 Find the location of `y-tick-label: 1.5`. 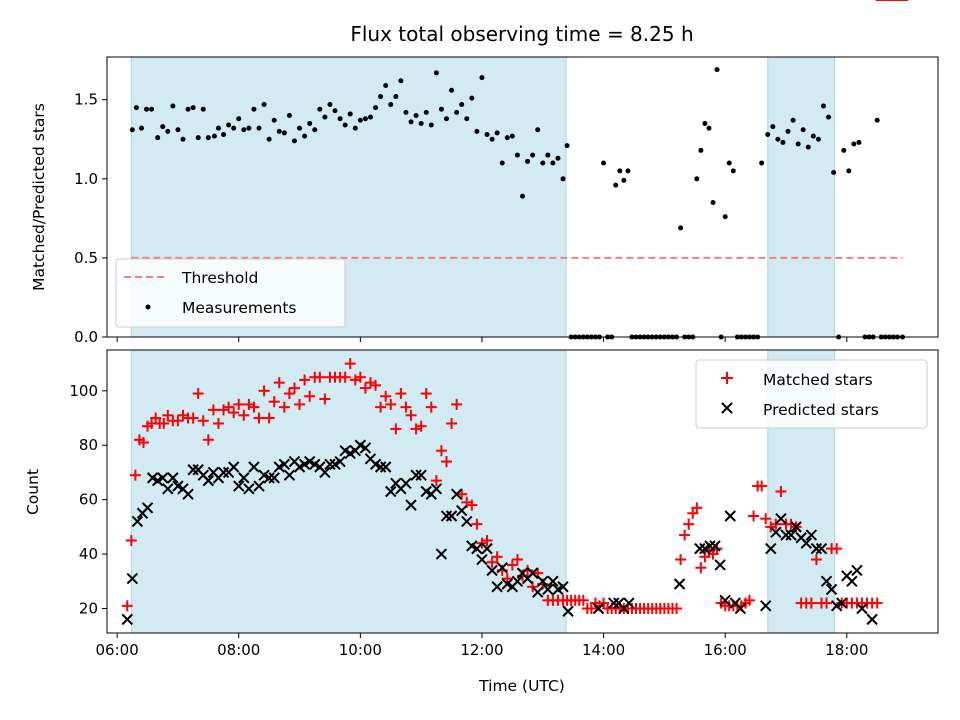

y-tick-label: 1.5 is located at coordinates (86, 100).